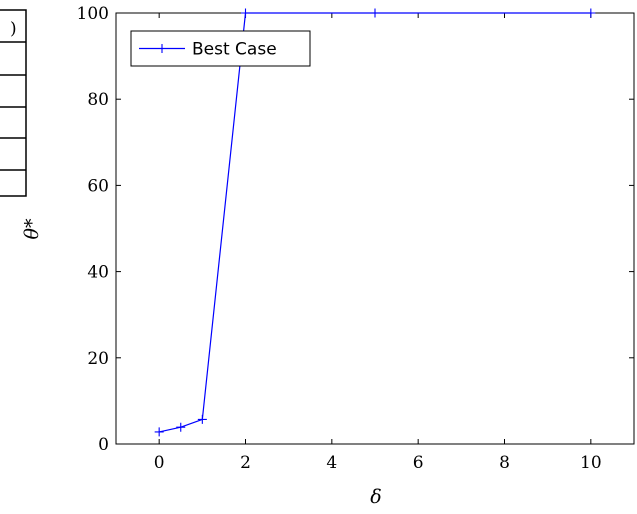 This screenshot has width=637, height=514. I want to click on y-tick-label: 40, so click(98, 273).